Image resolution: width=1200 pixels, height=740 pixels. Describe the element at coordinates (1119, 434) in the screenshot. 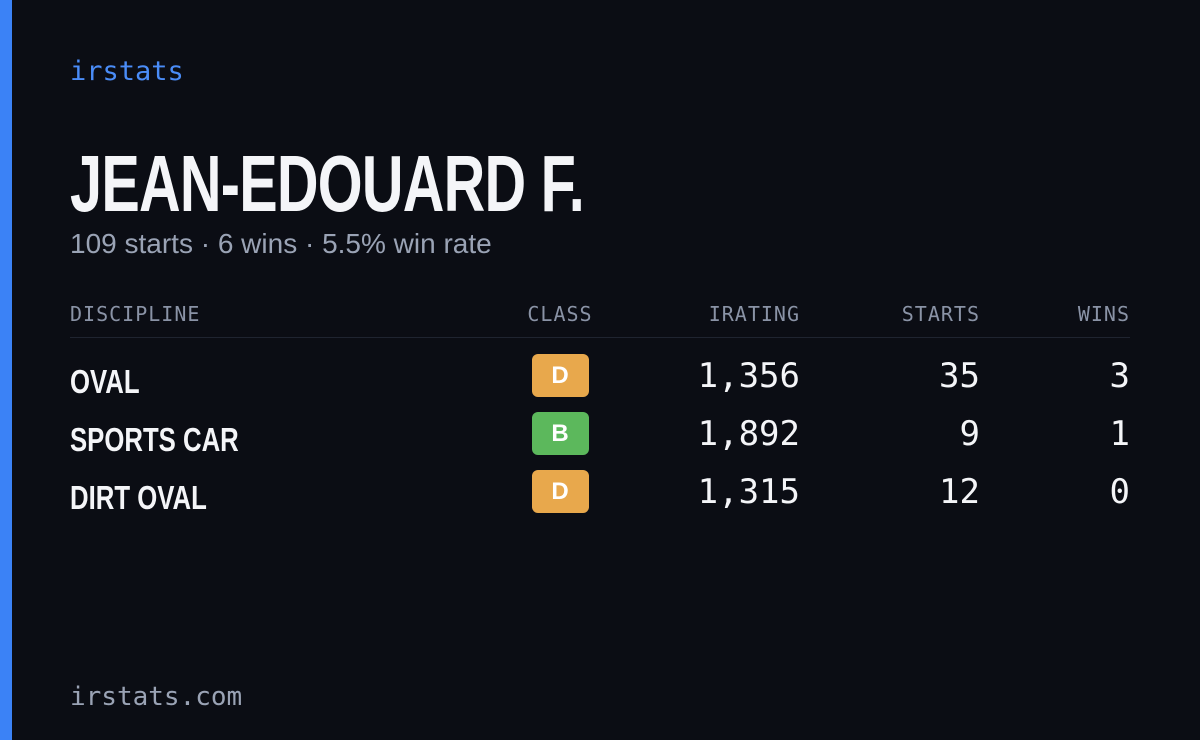

I see `wins: 1` at that location.